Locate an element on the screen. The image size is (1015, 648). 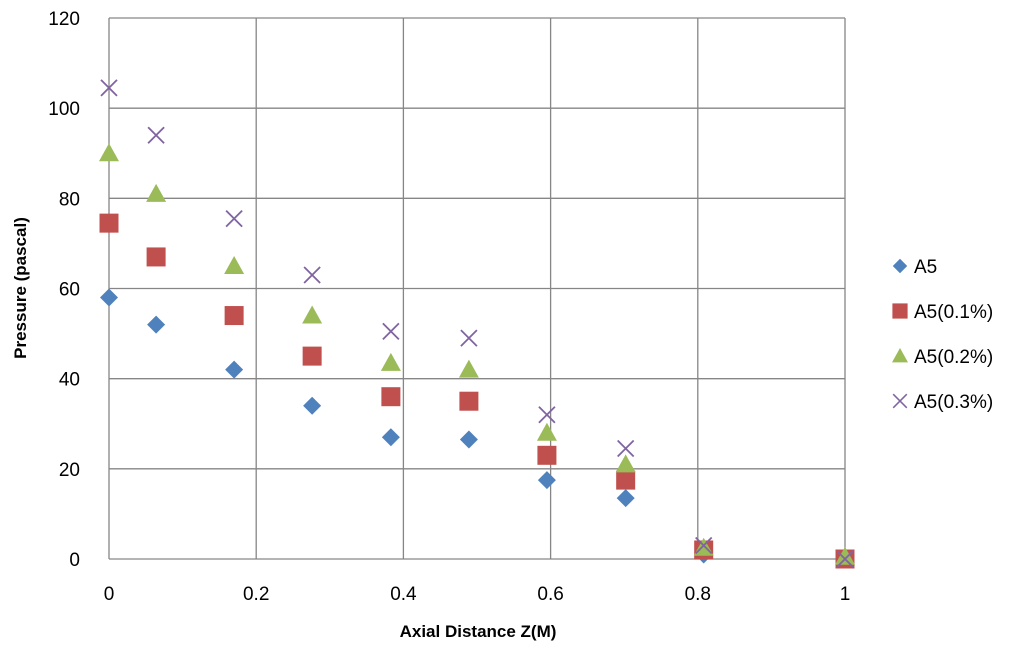
y-tick-label: 80 is located at coordinates (69, 199).